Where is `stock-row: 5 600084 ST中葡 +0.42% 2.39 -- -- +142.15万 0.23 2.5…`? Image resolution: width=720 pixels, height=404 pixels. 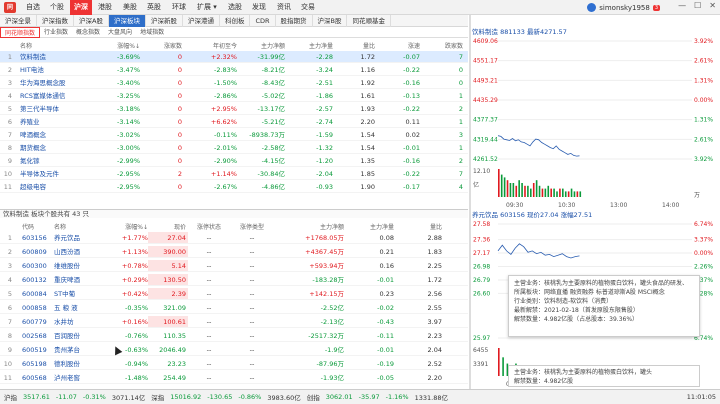 stock-row: 5 600084 ST中葡 +0.42% 2.39 -- -- +142.15万 0.23 2.5… is located at coordinates (234, 294).